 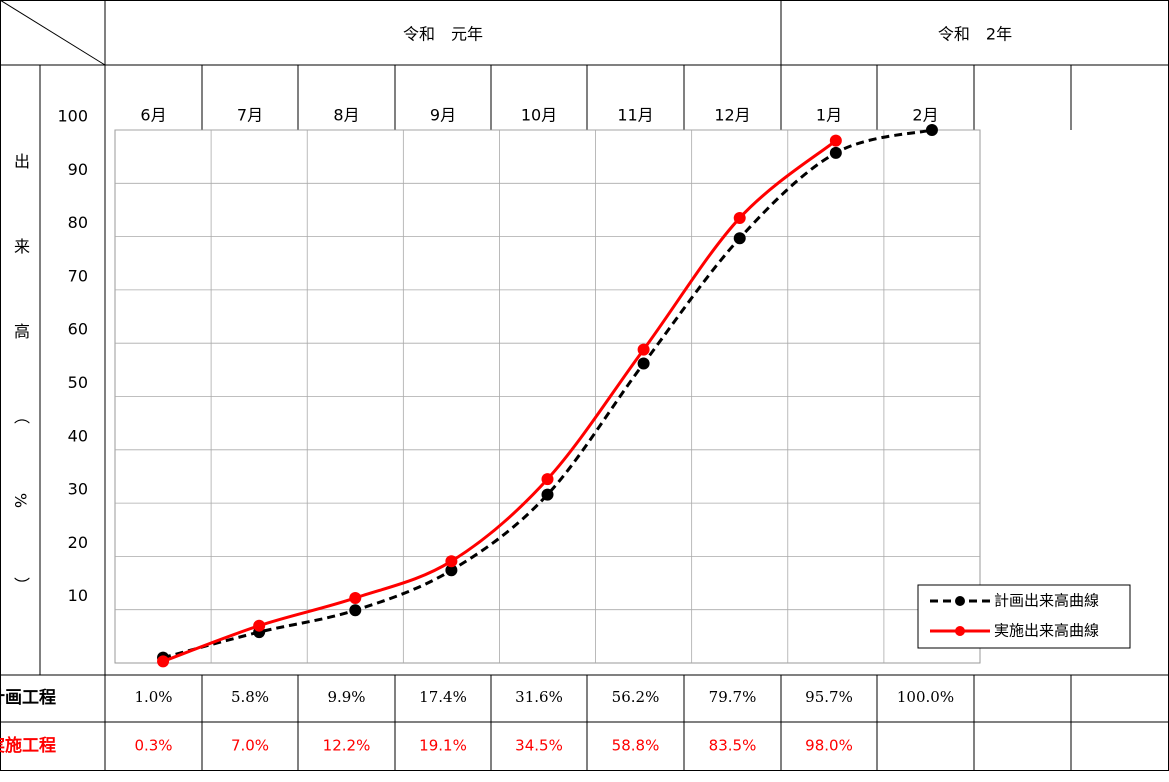 I want to click on table-value: 79.7%, so click(x=733, y=697).